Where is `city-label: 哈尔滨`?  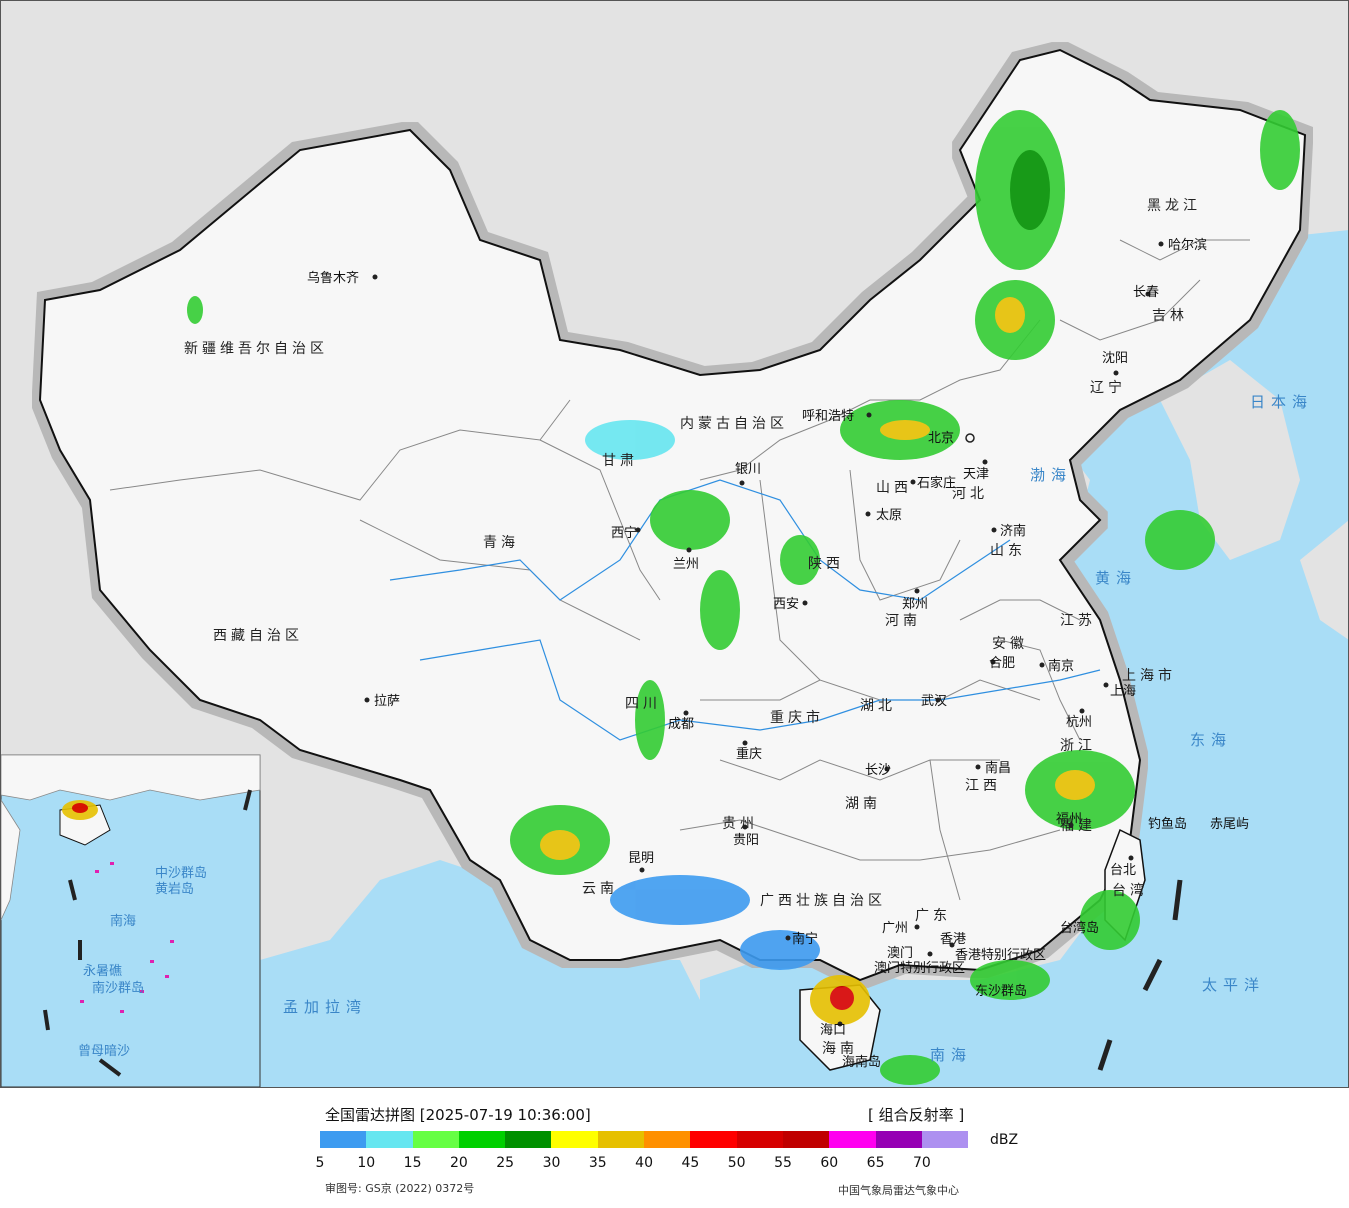
city-label: 哈尔滨 is located at coordinates (1187, 245).